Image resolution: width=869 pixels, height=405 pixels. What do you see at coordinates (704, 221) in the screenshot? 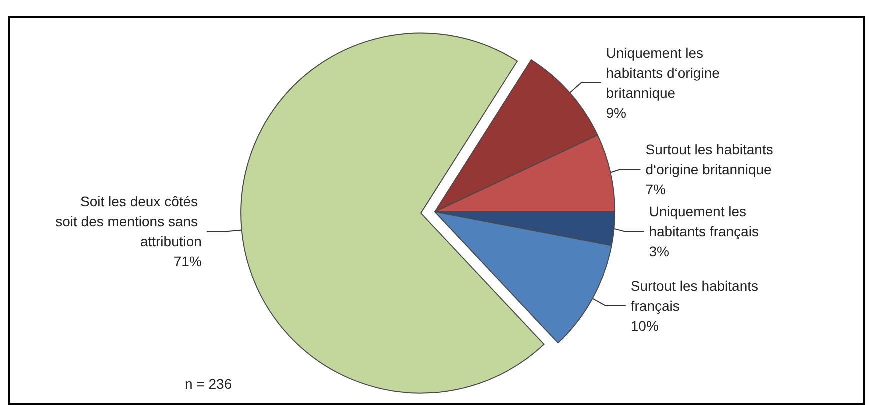
I see `slice-label: Uniquement les habitants français` at bounding box center [704, 221].